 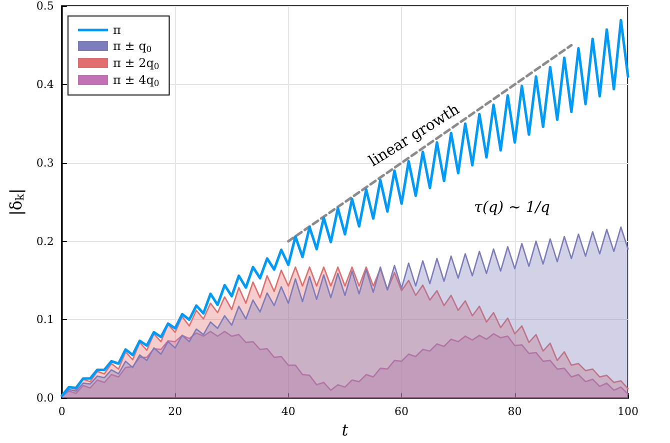 What do you see at coordinates (45, 163) in the screenshot?
I see `y-tick-label: 0.3` at bounding box center [45, 163].